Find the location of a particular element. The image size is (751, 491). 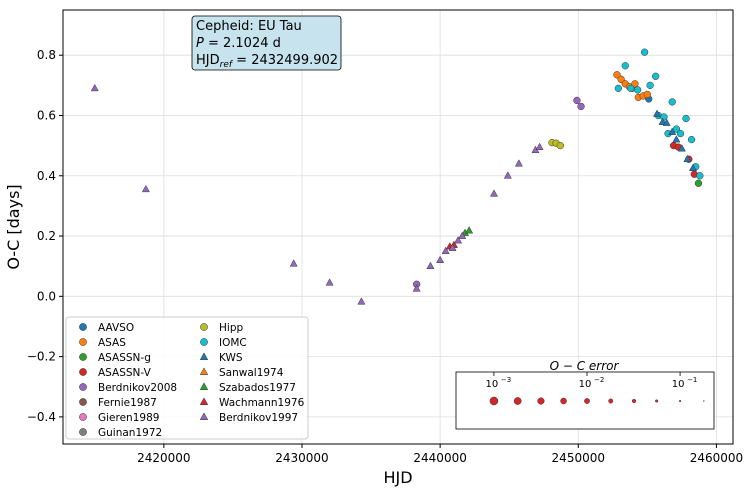

y-tick-label: 0.4 is located at coordinates (46, 176).